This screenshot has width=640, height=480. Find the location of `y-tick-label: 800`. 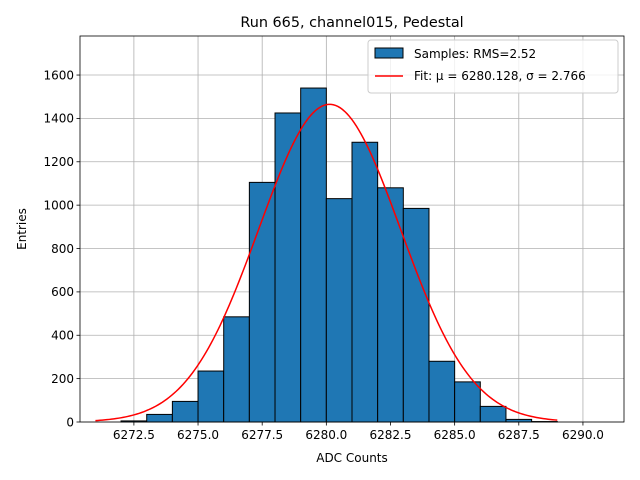

y-tick-label: 800 is located at coordinates (62, 249).